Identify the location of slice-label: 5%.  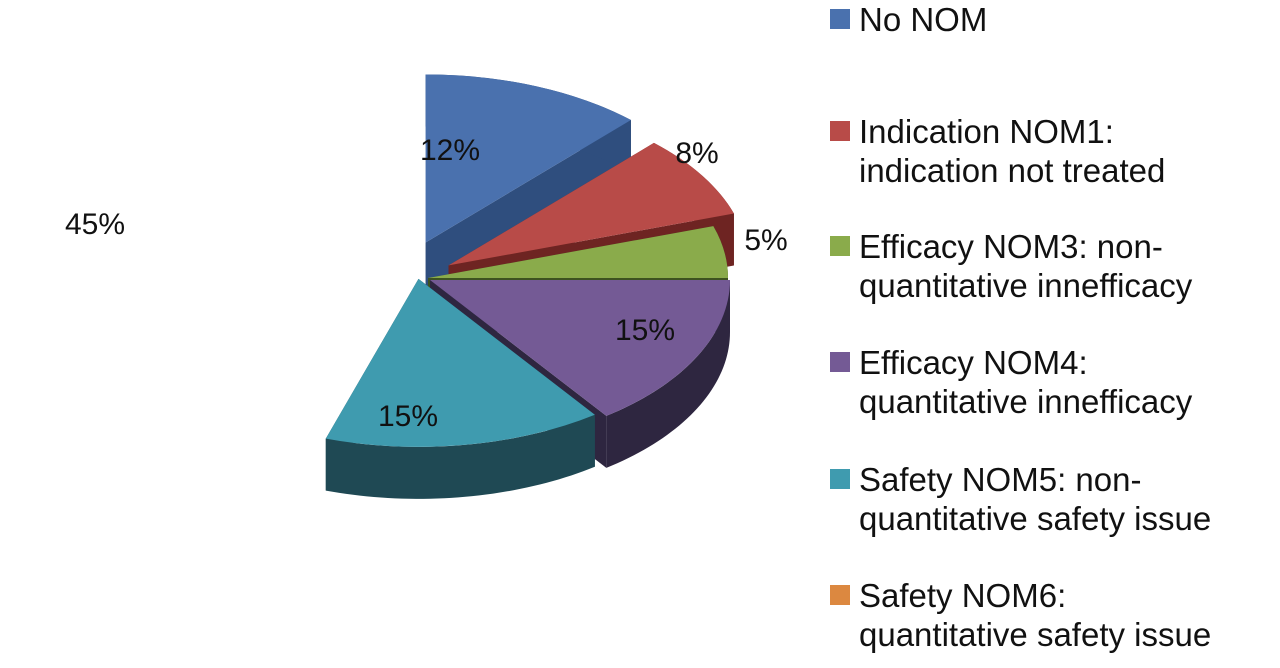
(765, 240).